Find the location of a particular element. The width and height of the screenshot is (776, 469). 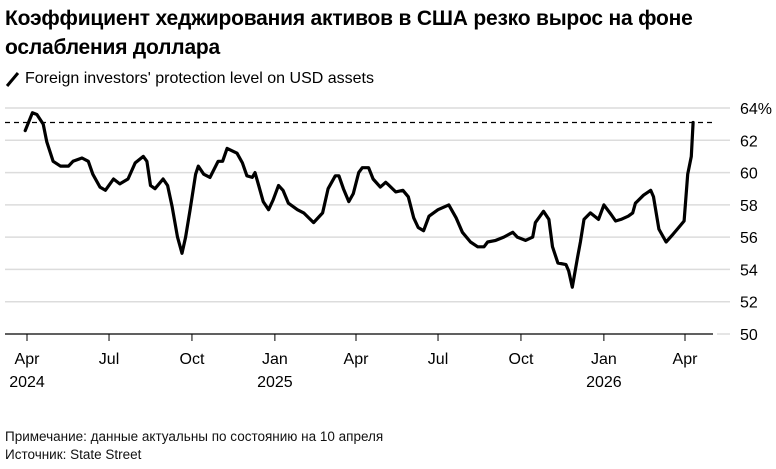

y-tick-label: 52 is located at coordinates (749, 303).